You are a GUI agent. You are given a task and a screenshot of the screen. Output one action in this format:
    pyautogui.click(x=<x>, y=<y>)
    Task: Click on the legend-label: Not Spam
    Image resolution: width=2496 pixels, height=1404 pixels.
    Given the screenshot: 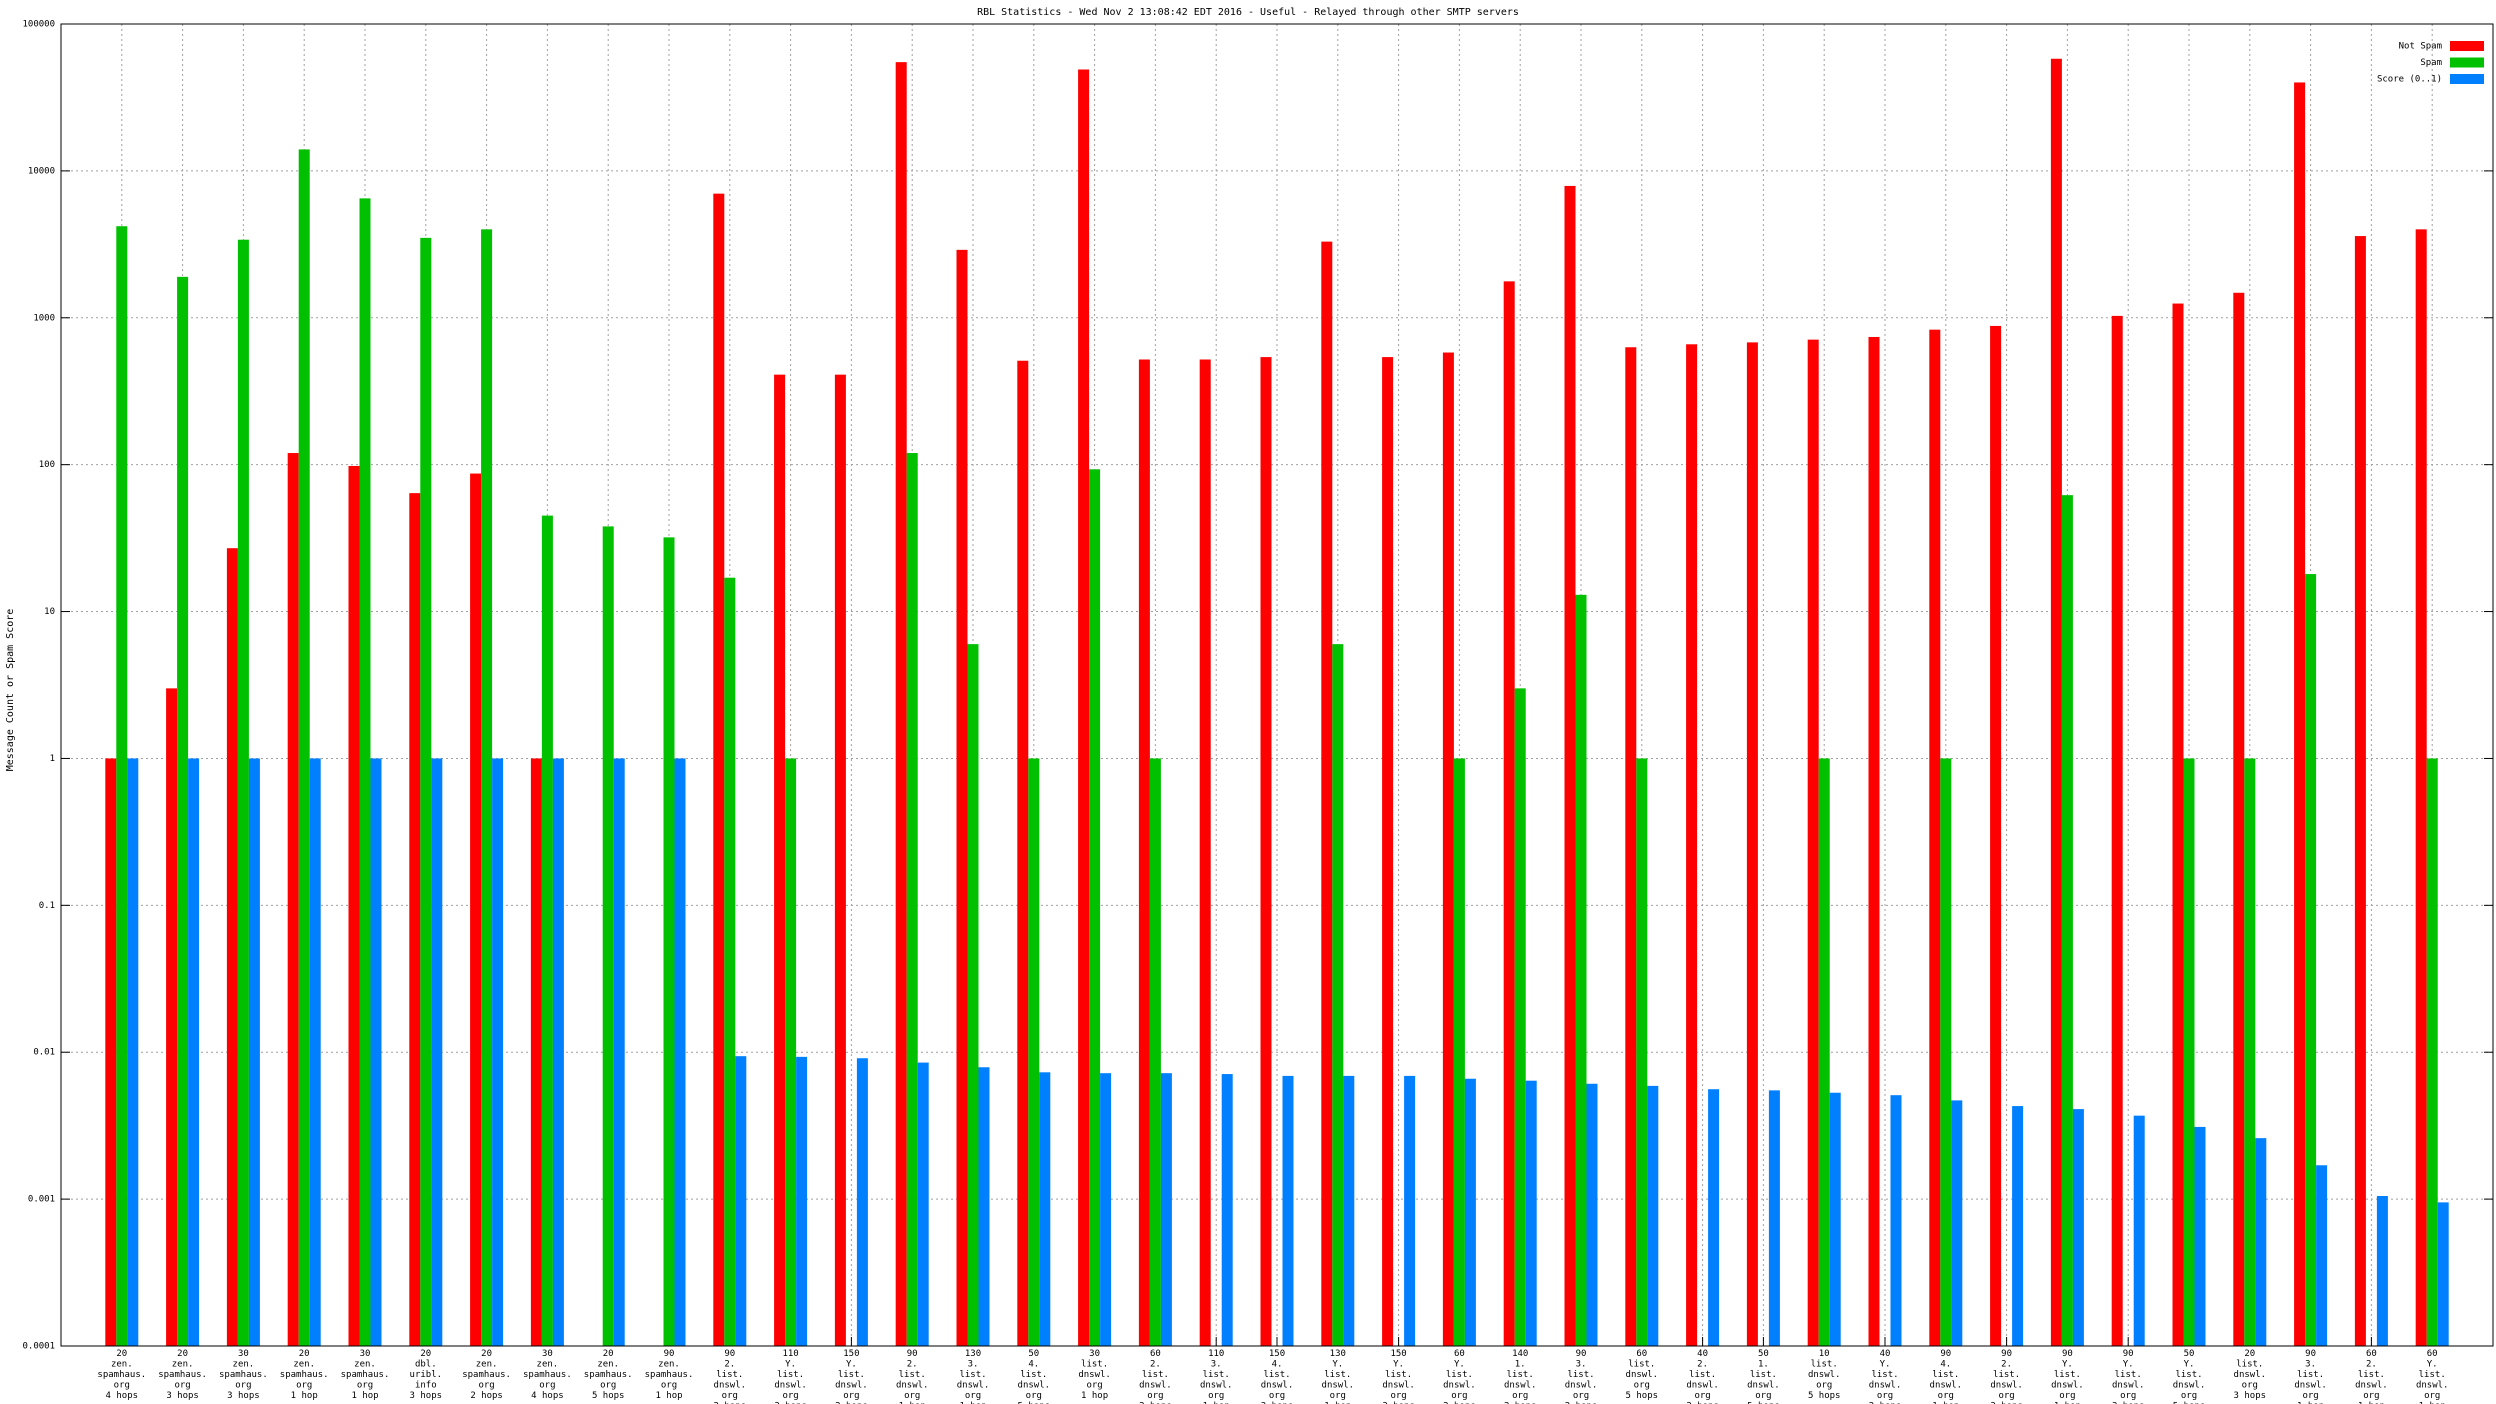 What is the action you would take?
    pyautogui.click(x=2420, y=47)
    